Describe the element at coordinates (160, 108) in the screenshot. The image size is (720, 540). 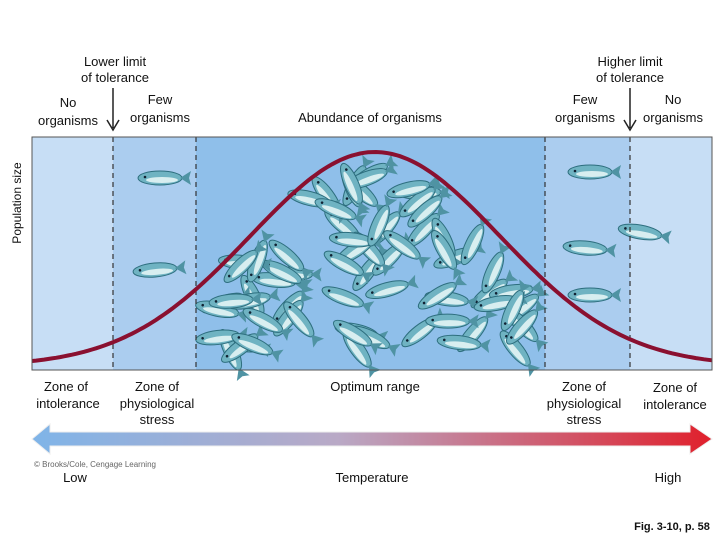
I see `left-few-label: Few organisms` at that location.